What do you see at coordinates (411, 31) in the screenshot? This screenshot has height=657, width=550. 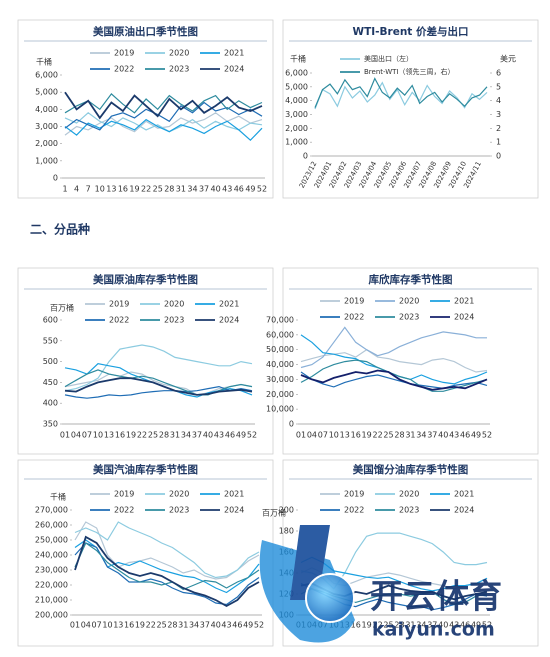 I see `chart-title: WTI-Brent 价差与出口` at bounding box center [411, 31].